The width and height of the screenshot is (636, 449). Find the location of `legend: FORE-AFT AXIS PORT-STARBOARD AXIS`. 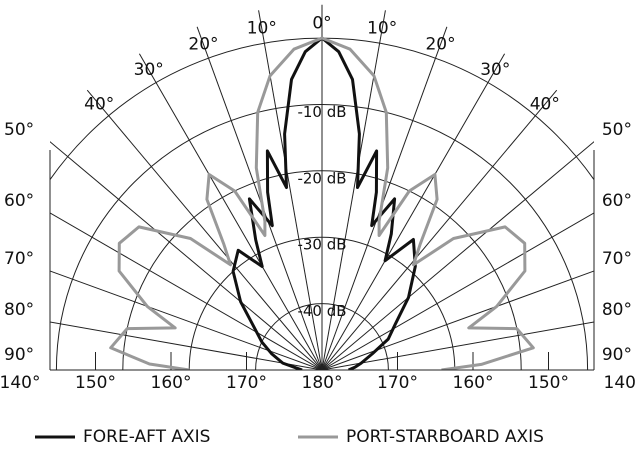

legend: FORE-AFT AXIS PORT-STARBOARD AXIS is located at coordinates (289, 437).